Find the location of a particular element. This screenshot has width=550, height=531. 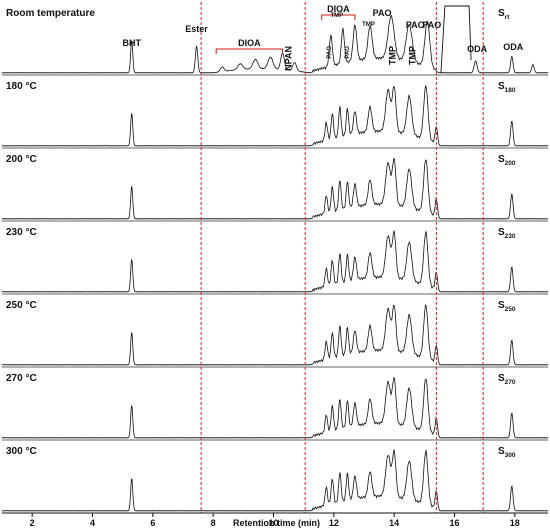

annotation-dioa-2: DIOA is located at coordinates (249, 43).